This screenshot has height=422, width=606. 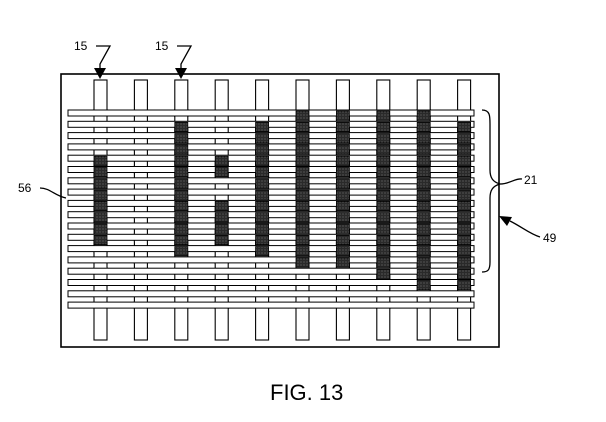 I want to click on label-49: 49, so click(x=550, y=238).